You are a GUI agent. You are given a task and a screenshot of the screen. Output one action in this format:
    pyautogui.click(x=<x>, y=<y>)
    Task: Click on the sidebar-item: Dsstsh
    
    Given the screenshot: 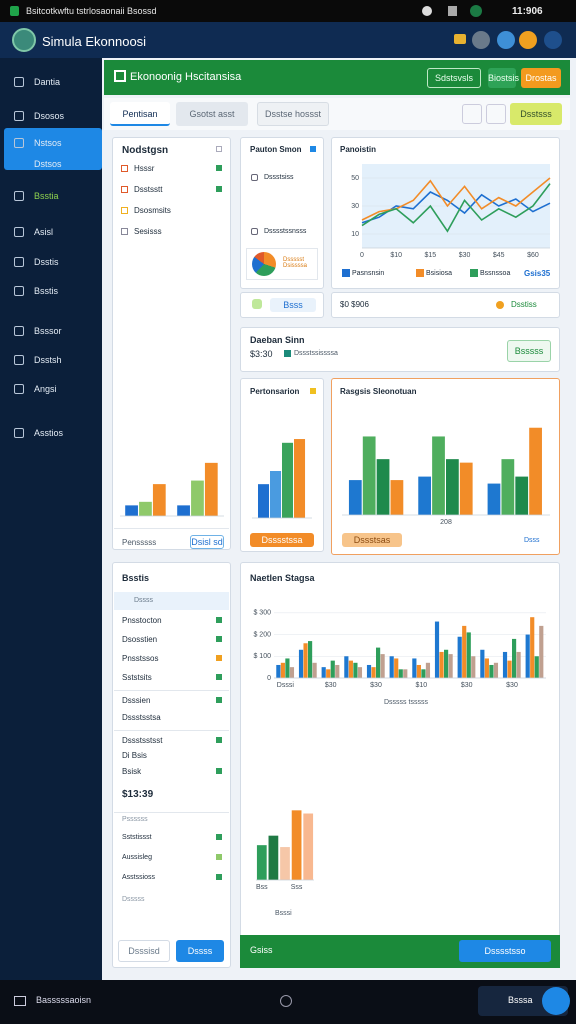 What is the action you would take?
    pyautogui.click(x=48, y=360)
    